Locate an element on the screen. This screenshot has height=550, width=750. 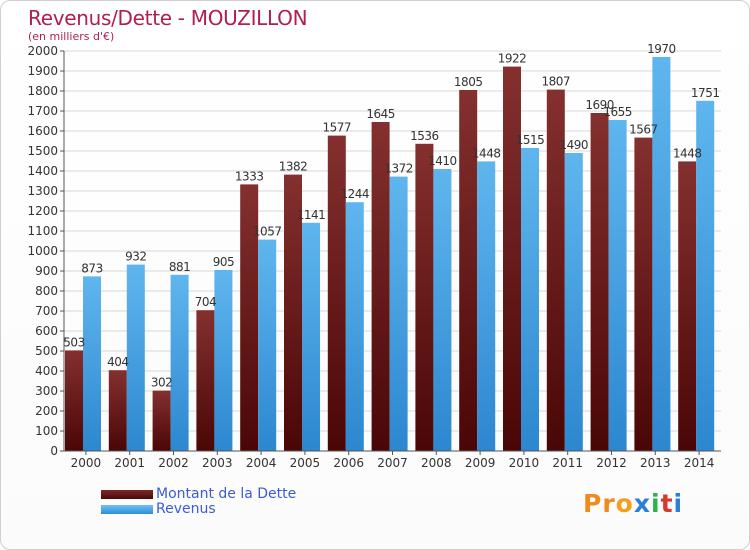
y-tick-label: 1900 is located at coordinates (42, 71).